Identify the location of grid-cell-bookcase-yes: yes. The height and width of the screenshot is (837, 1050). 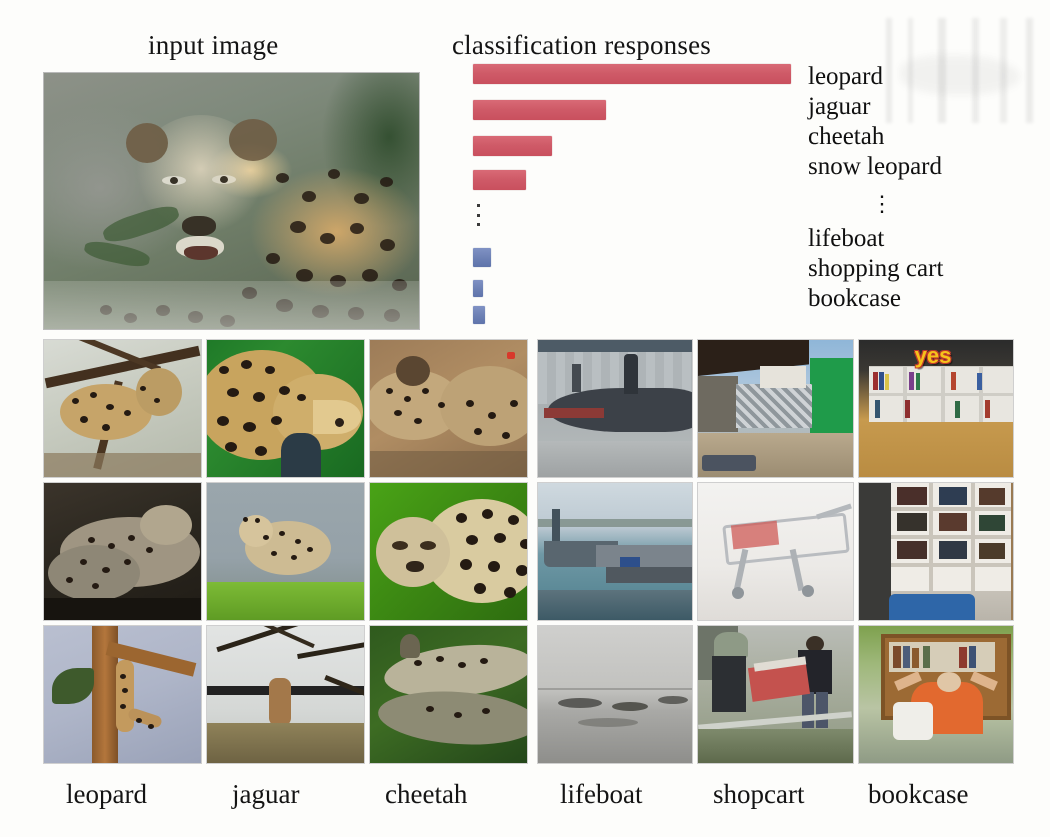
(935, 408).